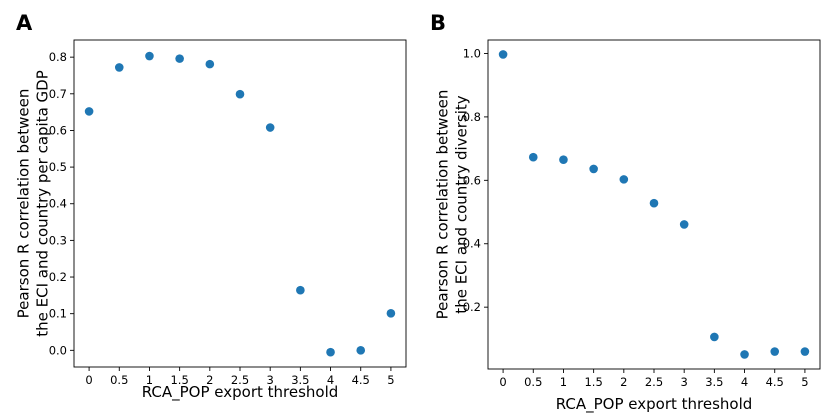 The image size is (830, 416). I want to click on panel-letter: B, so click(438, 23).